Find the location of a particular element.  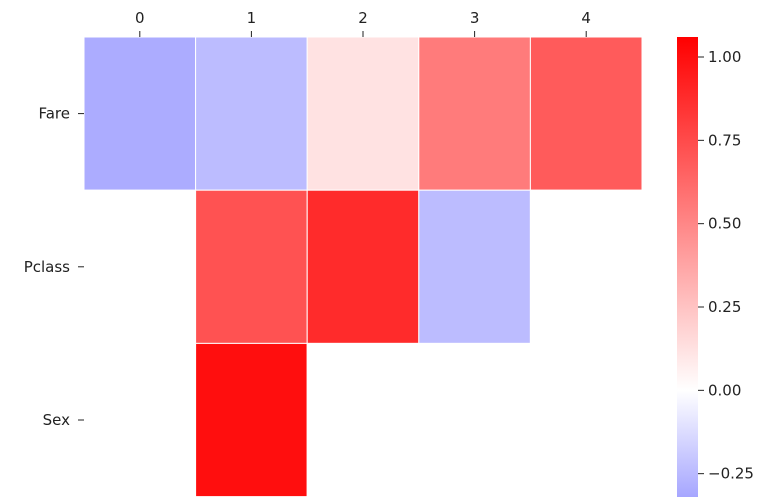

x-axis: 0 1 2 3 4 is located at coordinates (363, 23).